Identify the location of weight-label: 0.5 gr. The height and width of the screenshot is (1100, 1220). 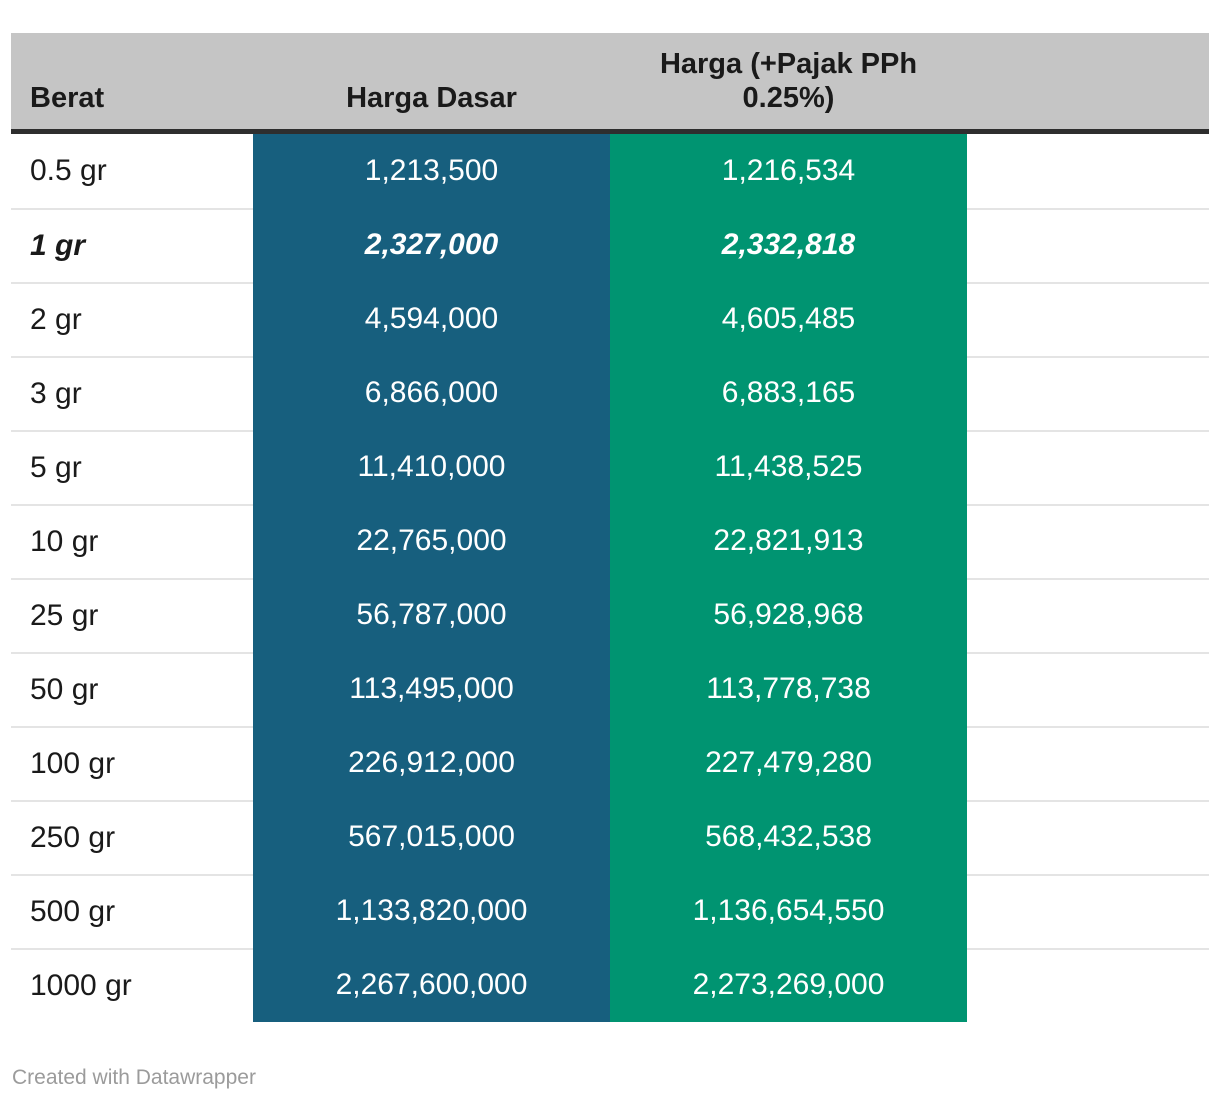
(132, 171).